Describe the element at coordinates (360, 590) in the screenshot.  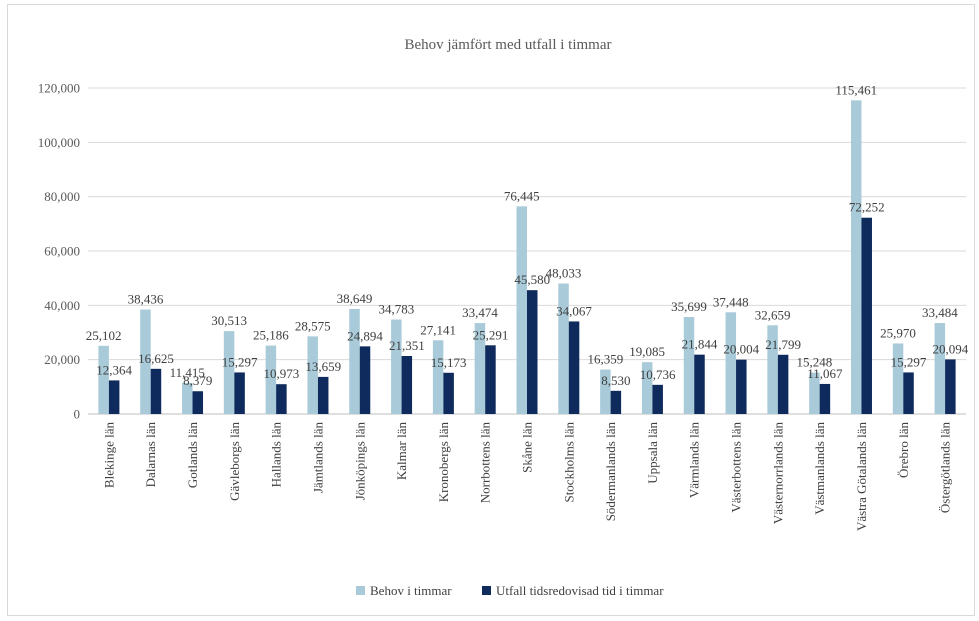
I see `legend-swatch-behov` at that location.